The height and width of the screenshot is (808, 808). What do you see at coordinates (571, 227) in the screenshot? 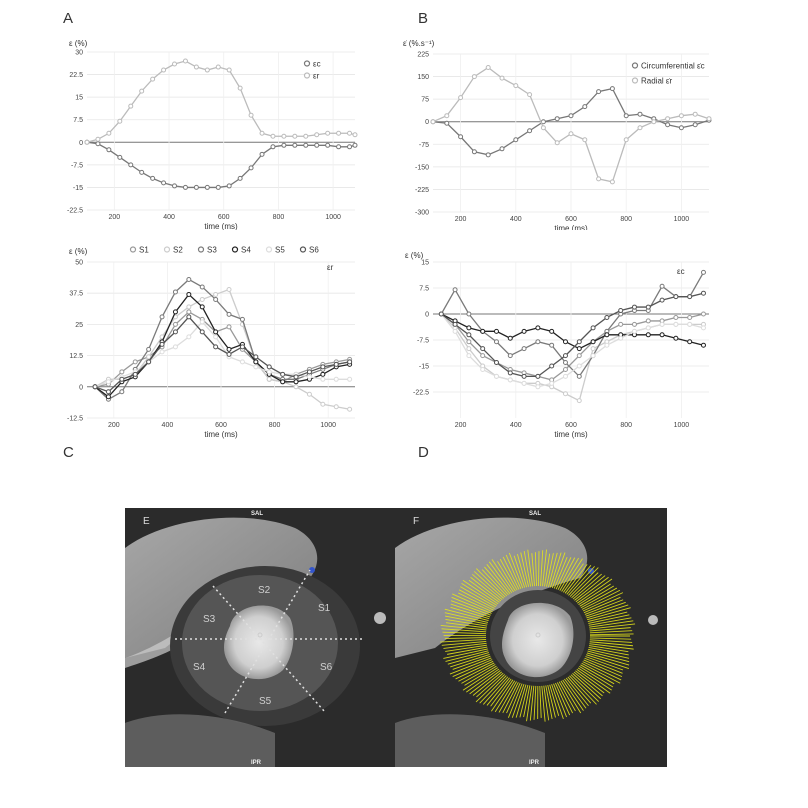
I see `chart-b-xlabel: time (ms)` at bounding box center [571, 227].